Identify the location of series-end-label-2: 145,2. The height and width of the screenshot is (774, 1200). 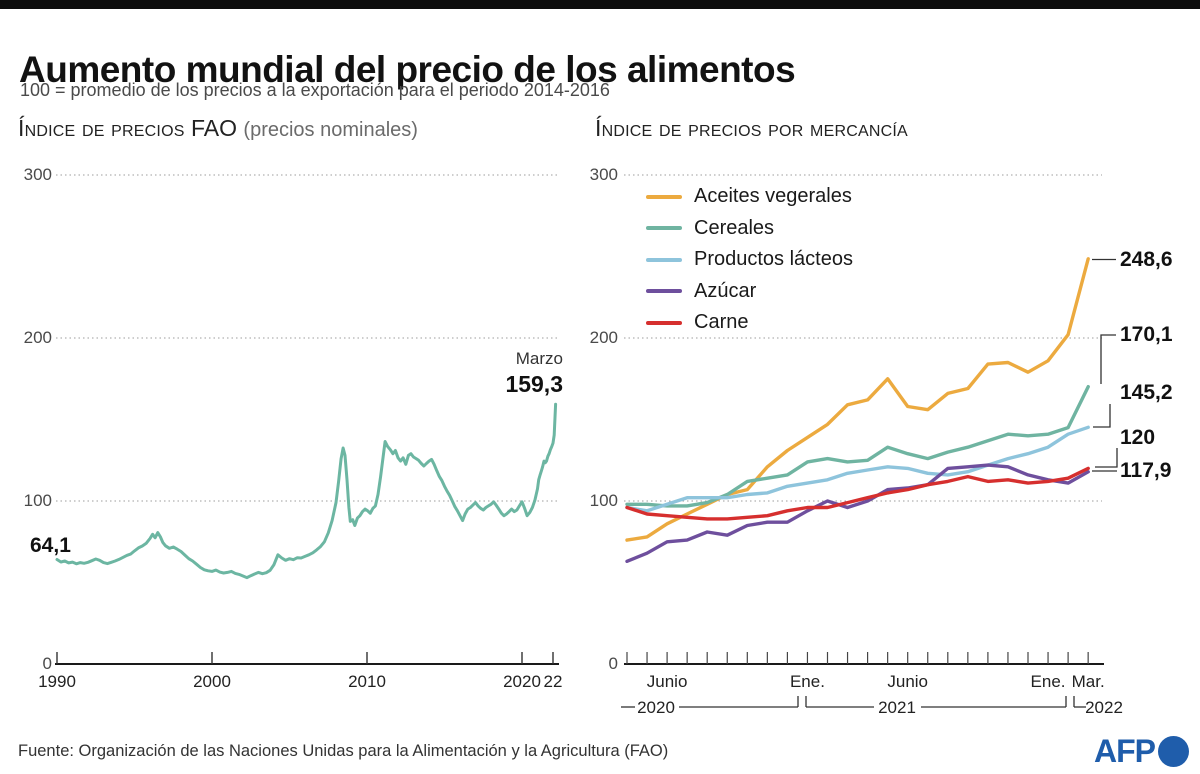
(1146, 392).